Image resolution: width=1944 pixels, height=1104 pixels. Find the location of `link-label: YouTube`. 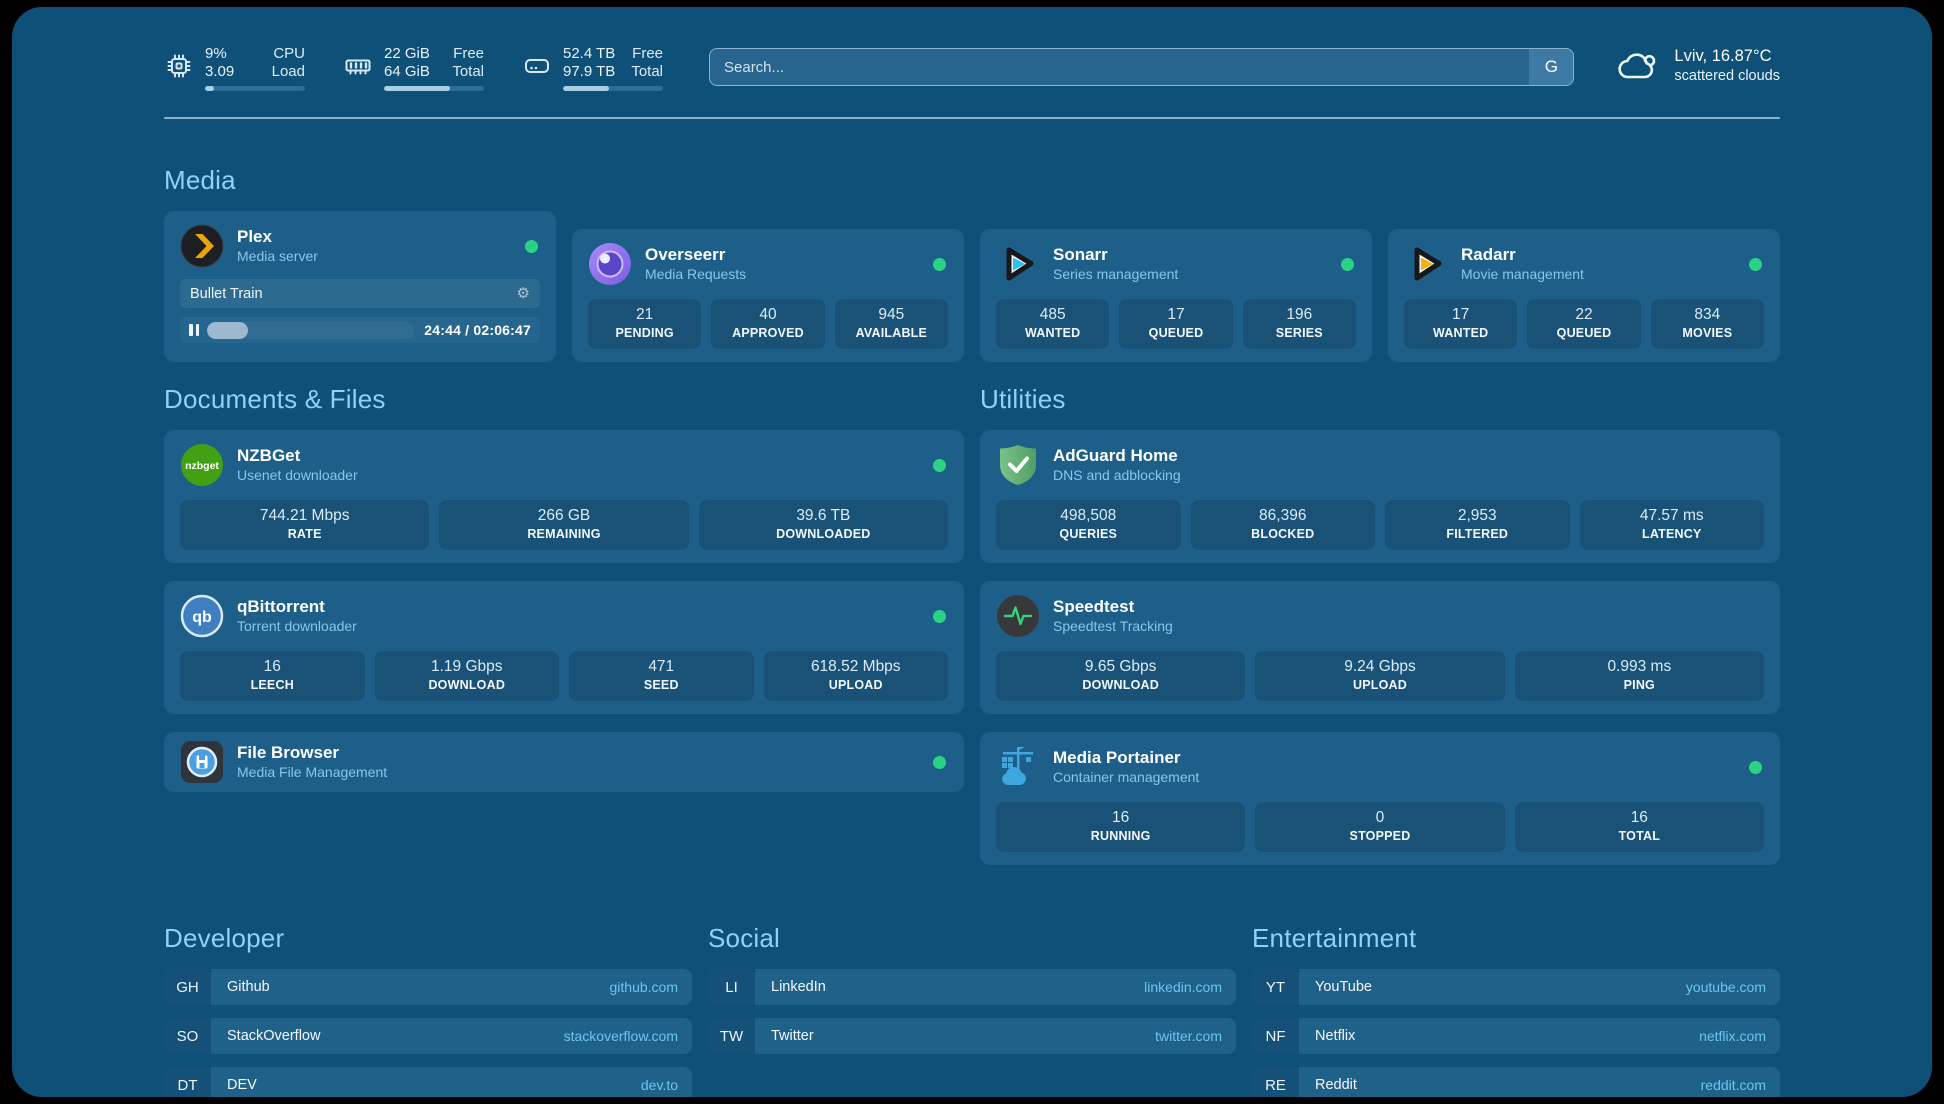

link-label: YouTube is located at coordinates (1343, 987).